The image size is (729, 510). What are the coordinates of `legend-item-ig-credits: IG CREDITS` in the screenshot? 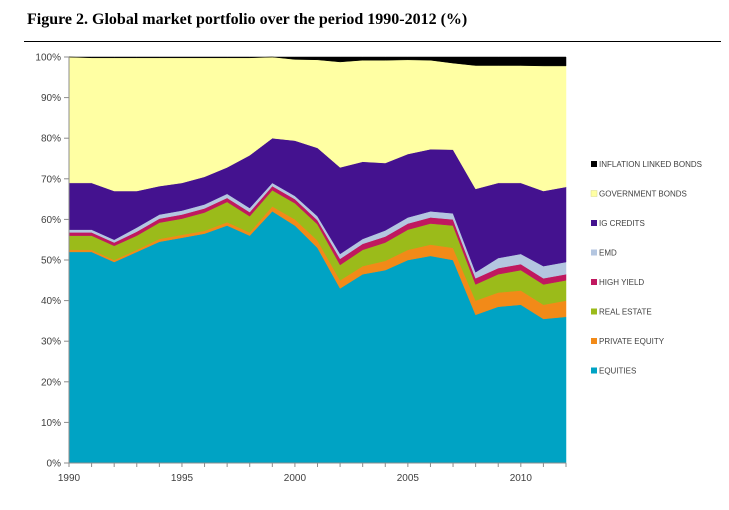 It's located at (618, 223).